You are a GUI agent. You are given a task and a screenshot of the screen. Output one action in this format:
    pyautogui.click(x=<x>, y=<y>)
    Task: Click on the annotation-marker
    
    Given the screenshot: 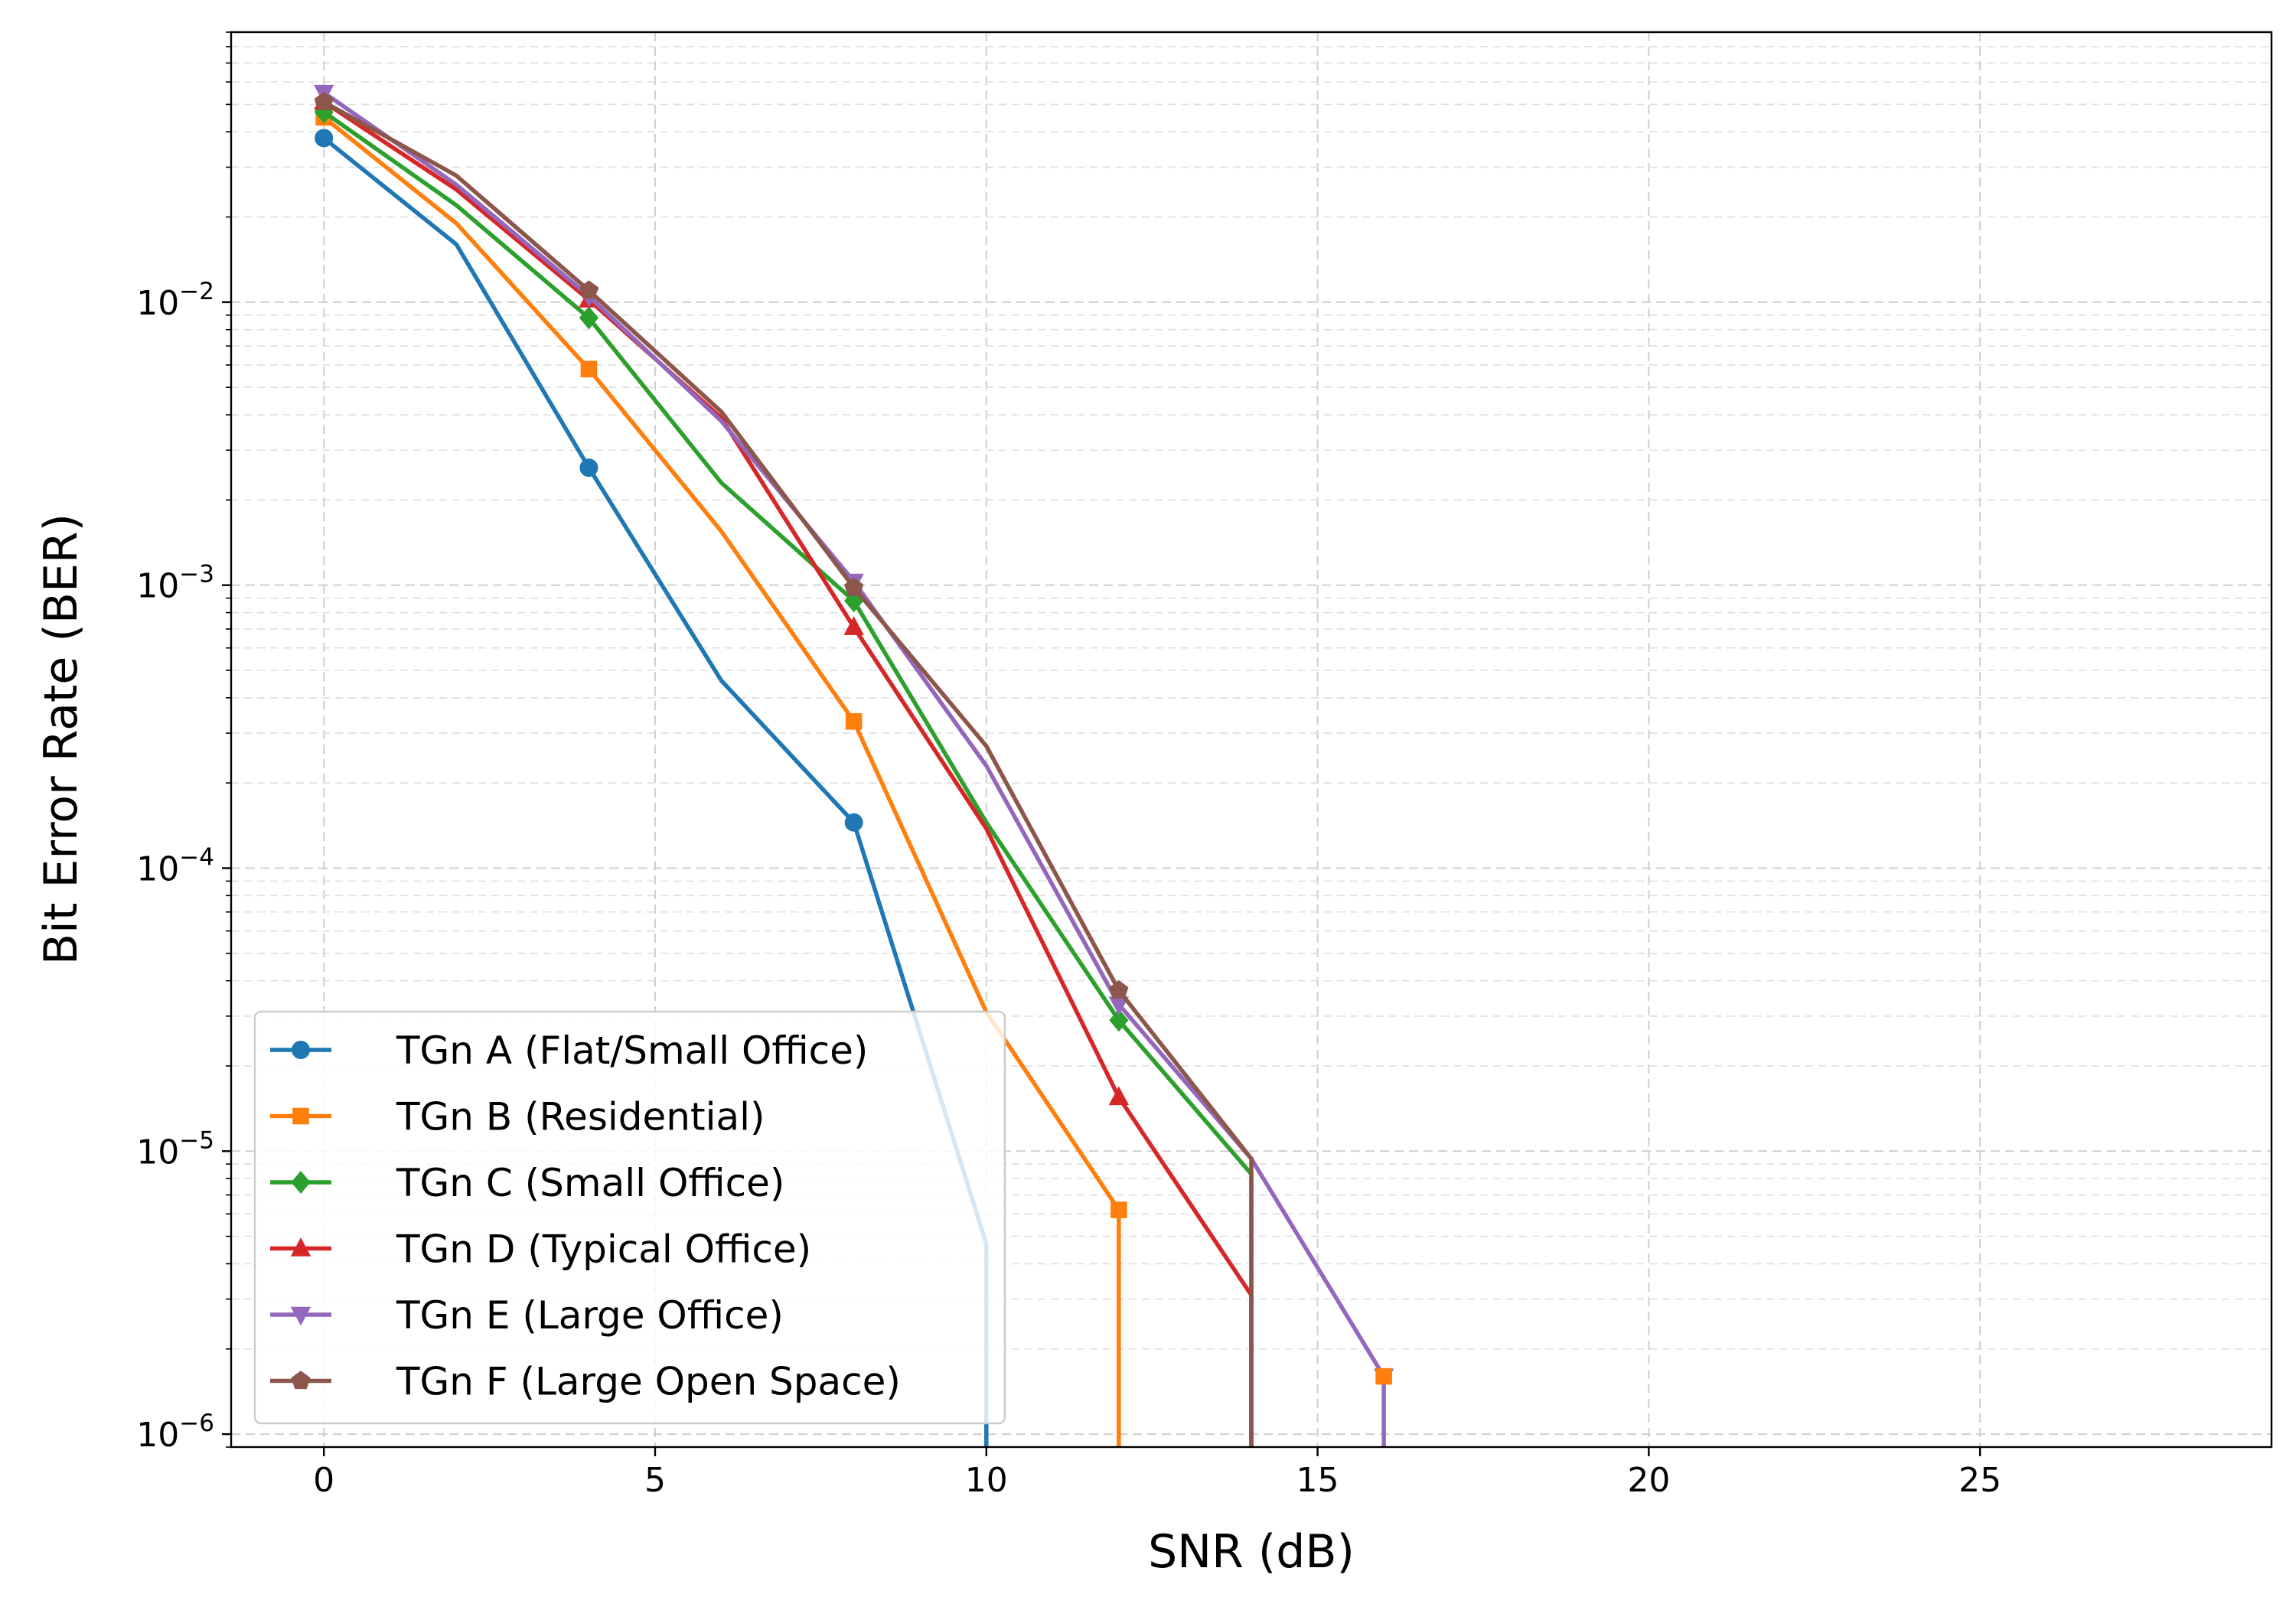 What is the action you would take?
    pyautogui.click(x=1383, y=1376)
    